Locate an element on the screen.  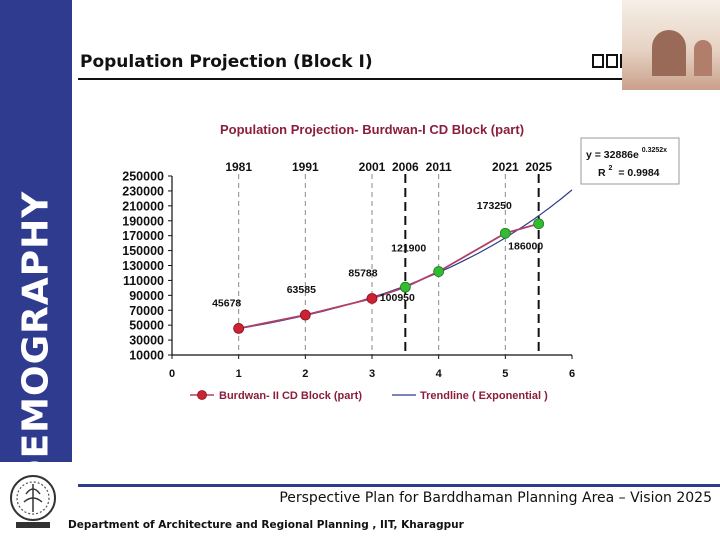
x-tick-label: 1 is located at coordinates (239, 374).